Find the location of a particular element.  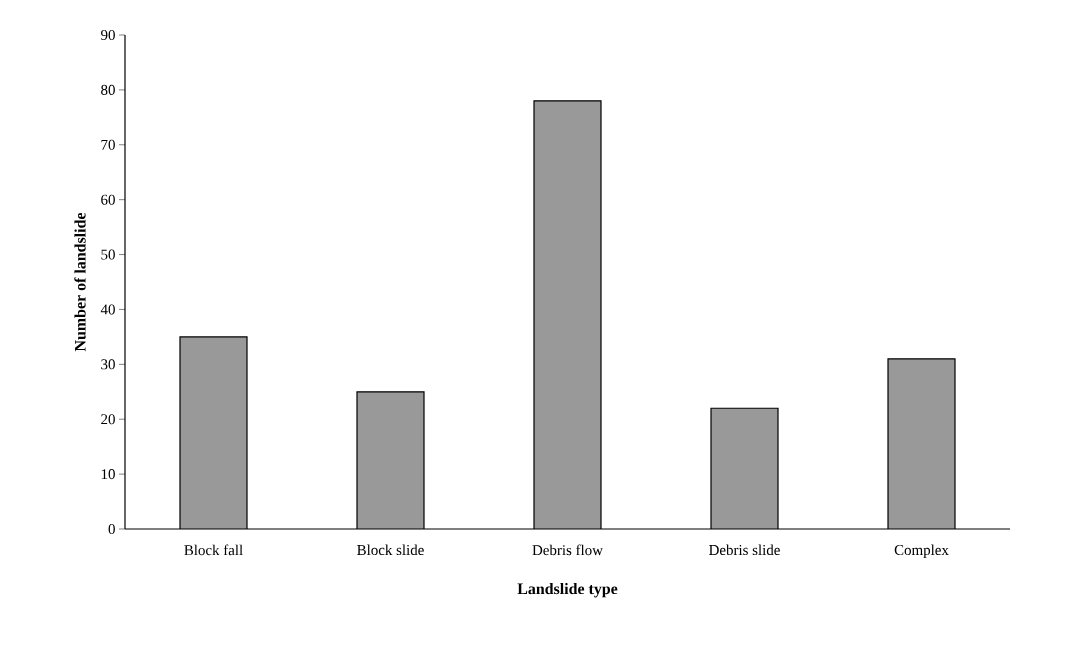

y-tick-label: 20 is located at coordinates (108, 419).